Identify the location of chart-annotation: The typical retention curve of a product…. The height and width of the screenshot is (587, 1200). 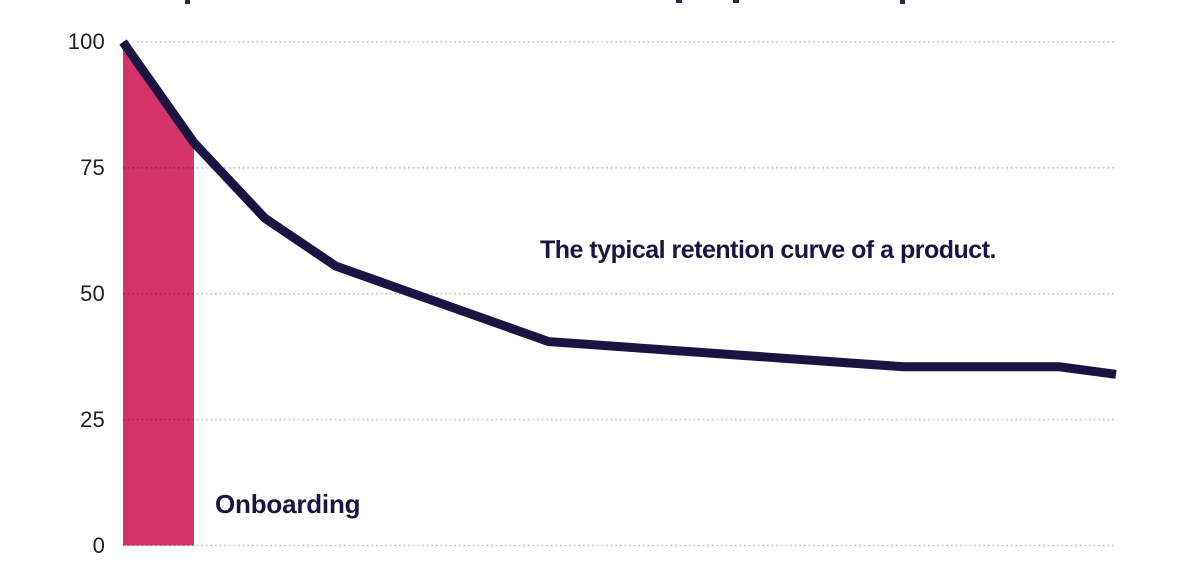
(768, 250).